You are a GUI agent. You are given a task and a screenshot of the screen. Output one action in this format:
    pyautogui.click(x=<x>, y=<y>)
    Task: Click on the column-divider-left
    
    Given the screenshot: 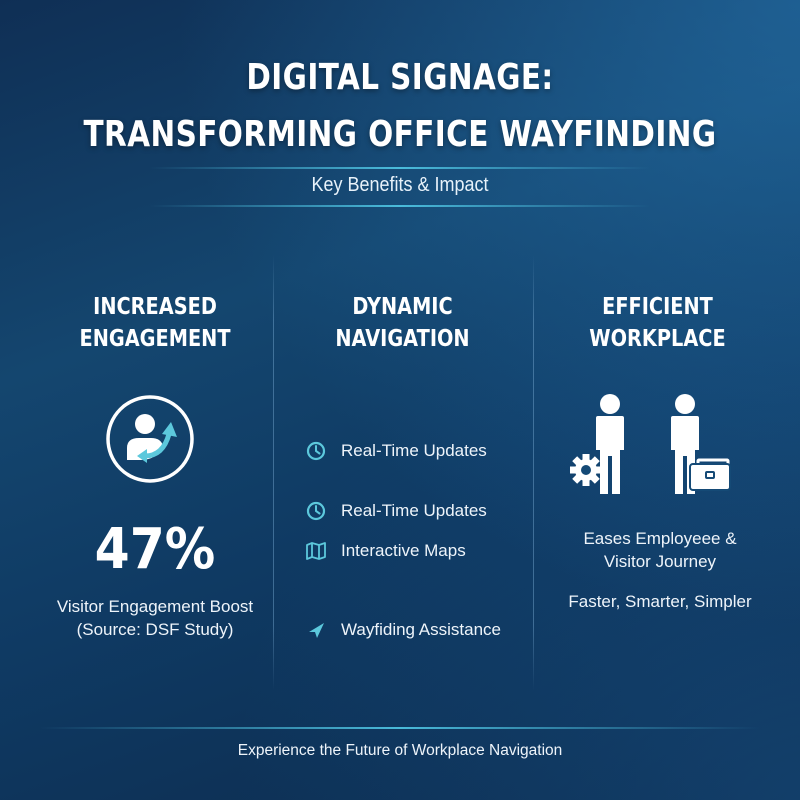 What is the action you would take?
    pyautogui.click(x=273, y=472)
    